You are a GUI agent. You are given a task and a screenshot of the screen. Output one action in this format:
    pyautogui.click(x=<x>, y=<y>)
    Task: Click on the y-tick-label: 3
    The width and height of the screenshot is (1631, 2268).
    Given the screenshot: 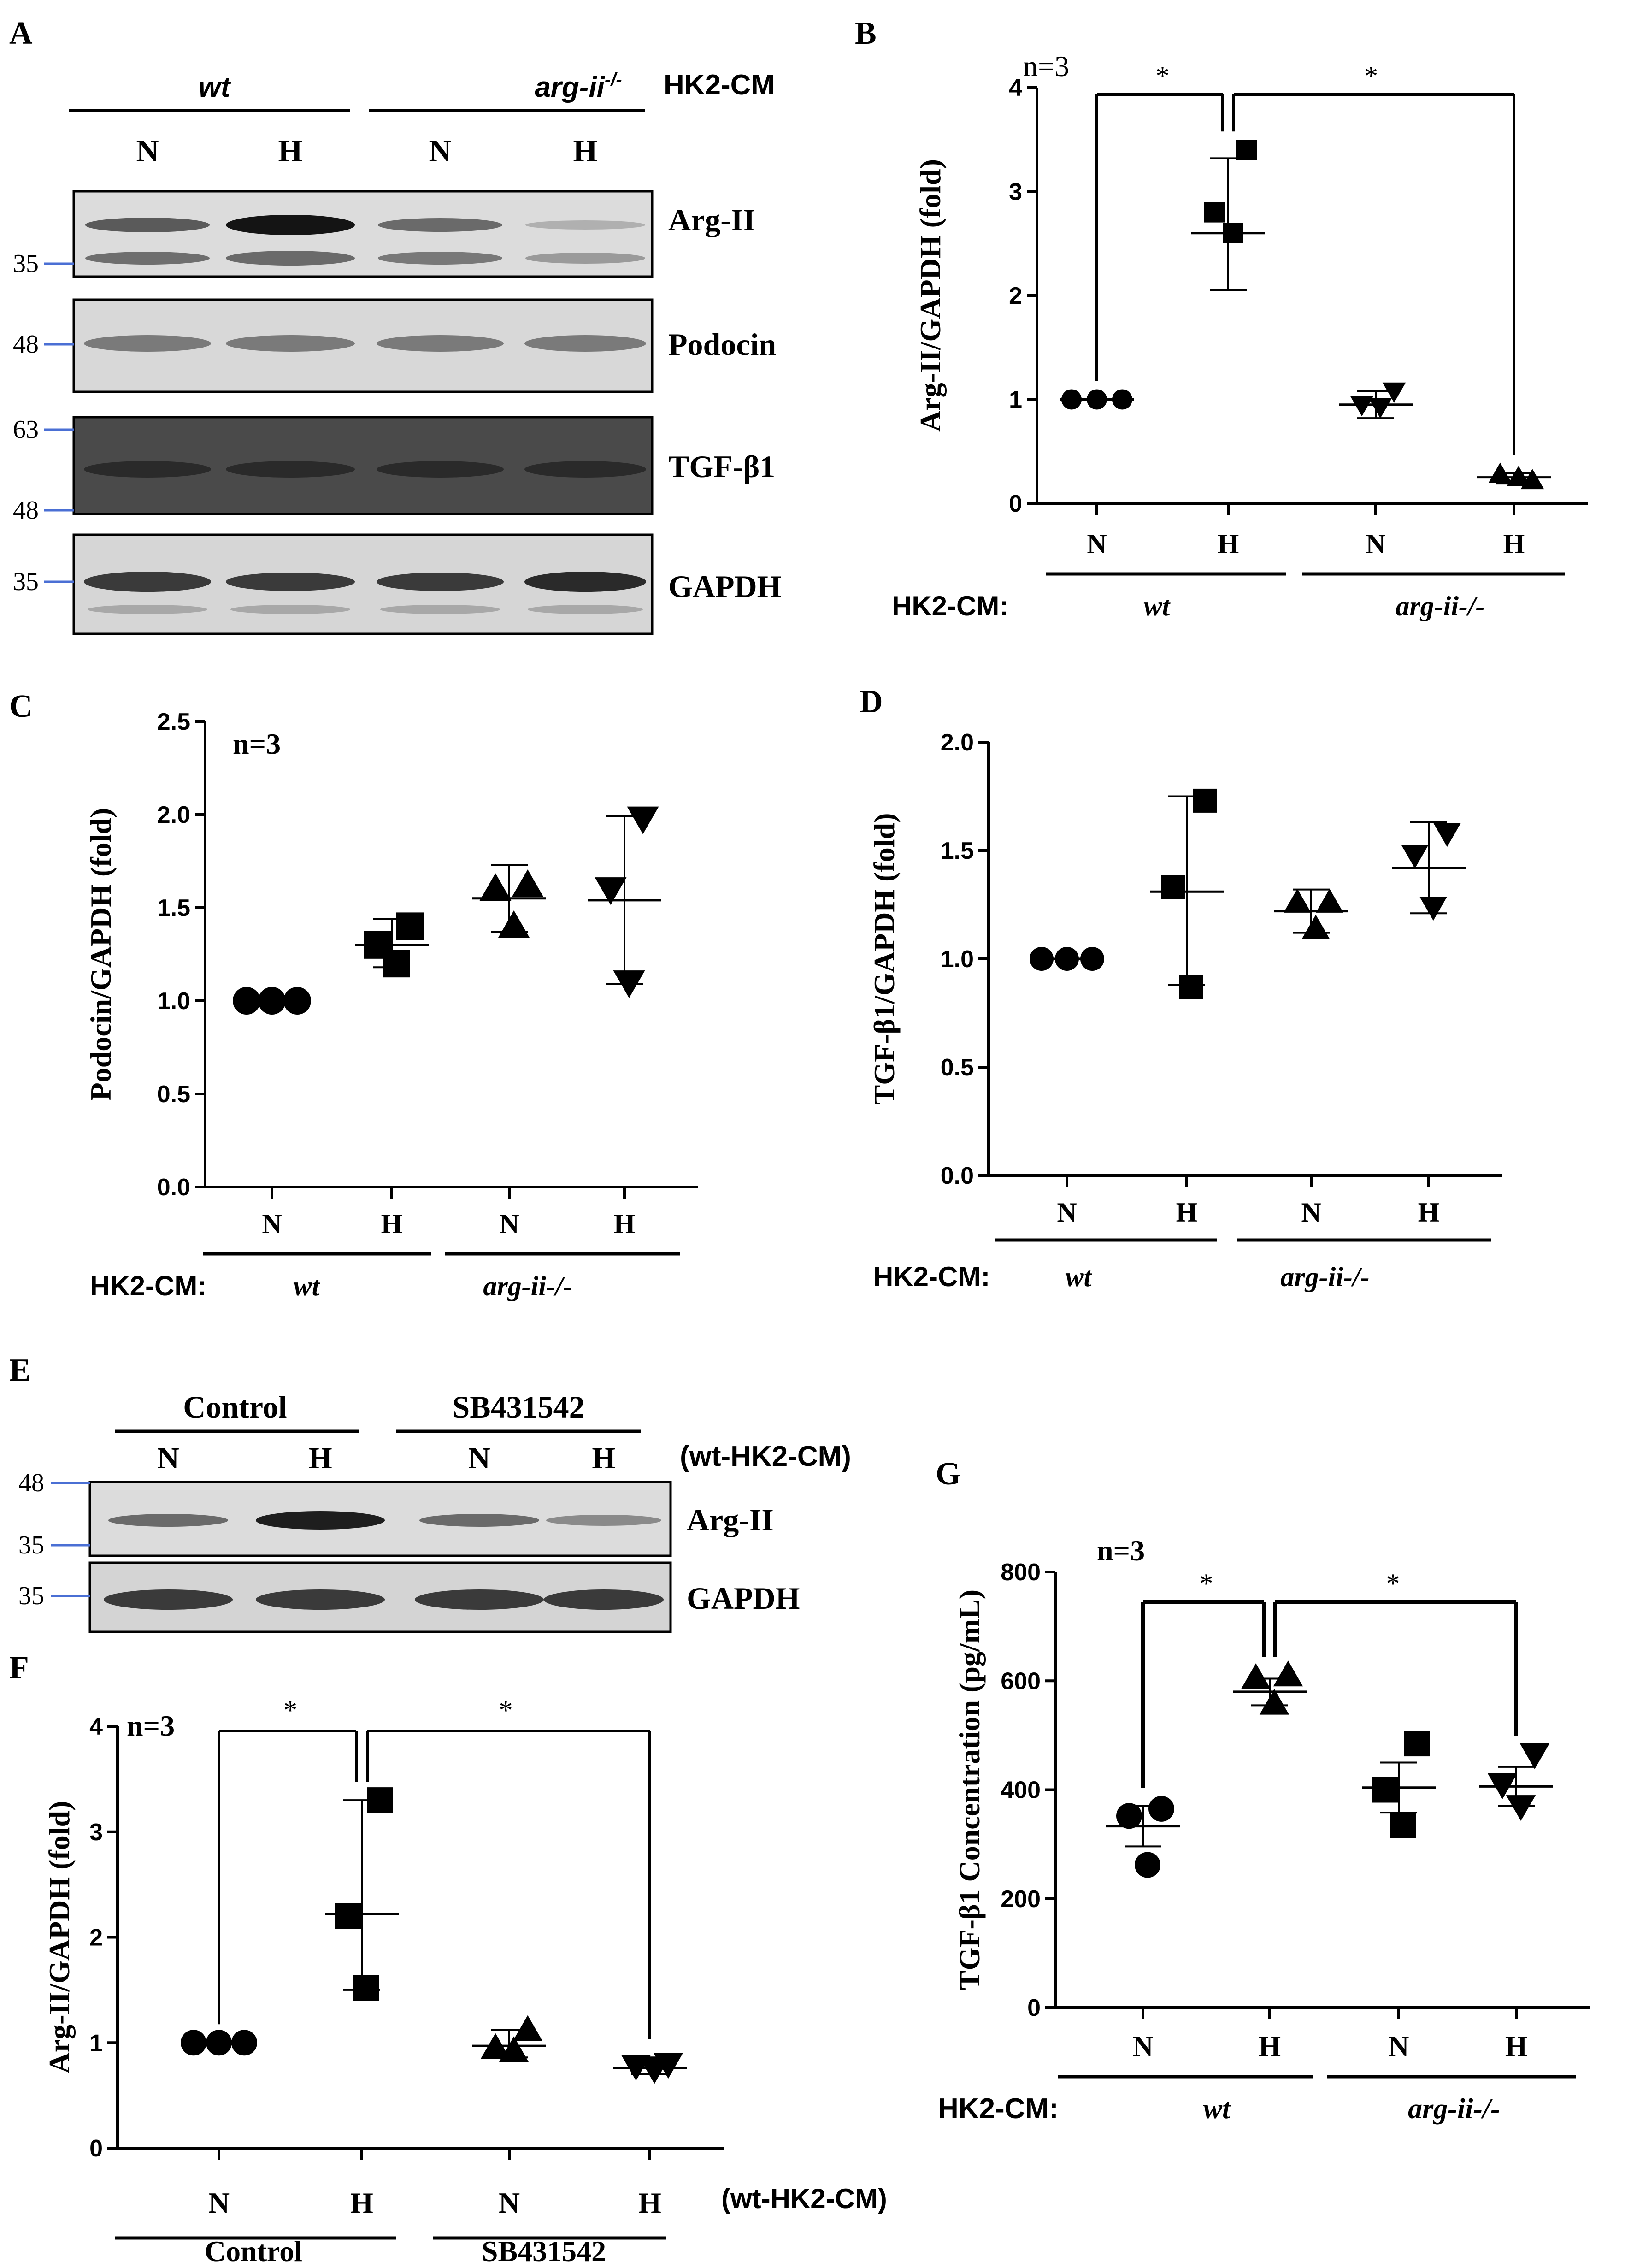 What is the action you would take?
    pyautogui.click(x=96, y=1832)
    